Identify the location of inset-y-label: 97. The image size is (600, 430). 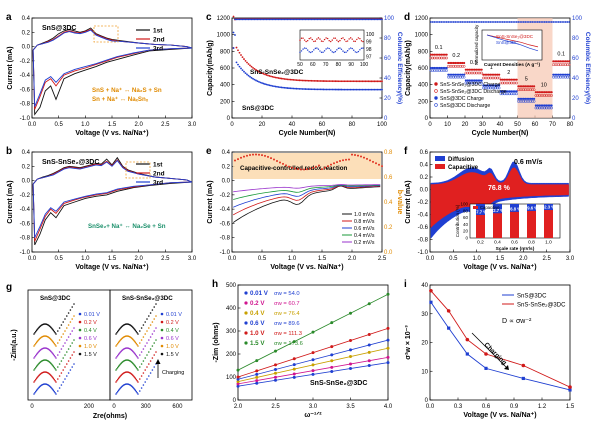
(369, 57).